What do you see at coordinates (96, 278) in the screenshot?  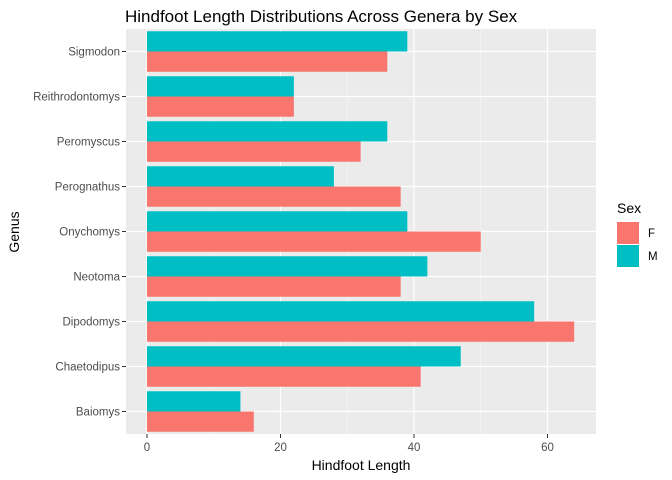 I see `y-tick-label: Neotoma` at bounding box center [96, 278].